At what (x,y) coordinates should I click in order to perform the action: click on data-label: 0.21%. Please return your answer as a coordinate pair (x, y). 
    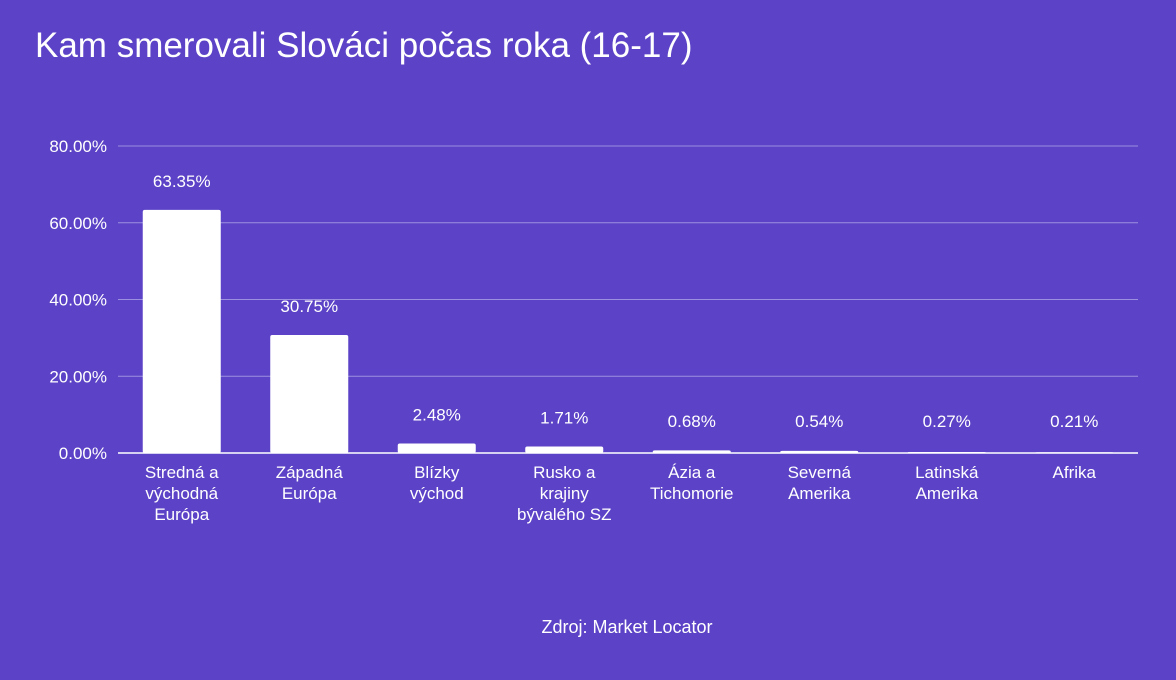
    Looking at the image, I should click on (1074, 421).